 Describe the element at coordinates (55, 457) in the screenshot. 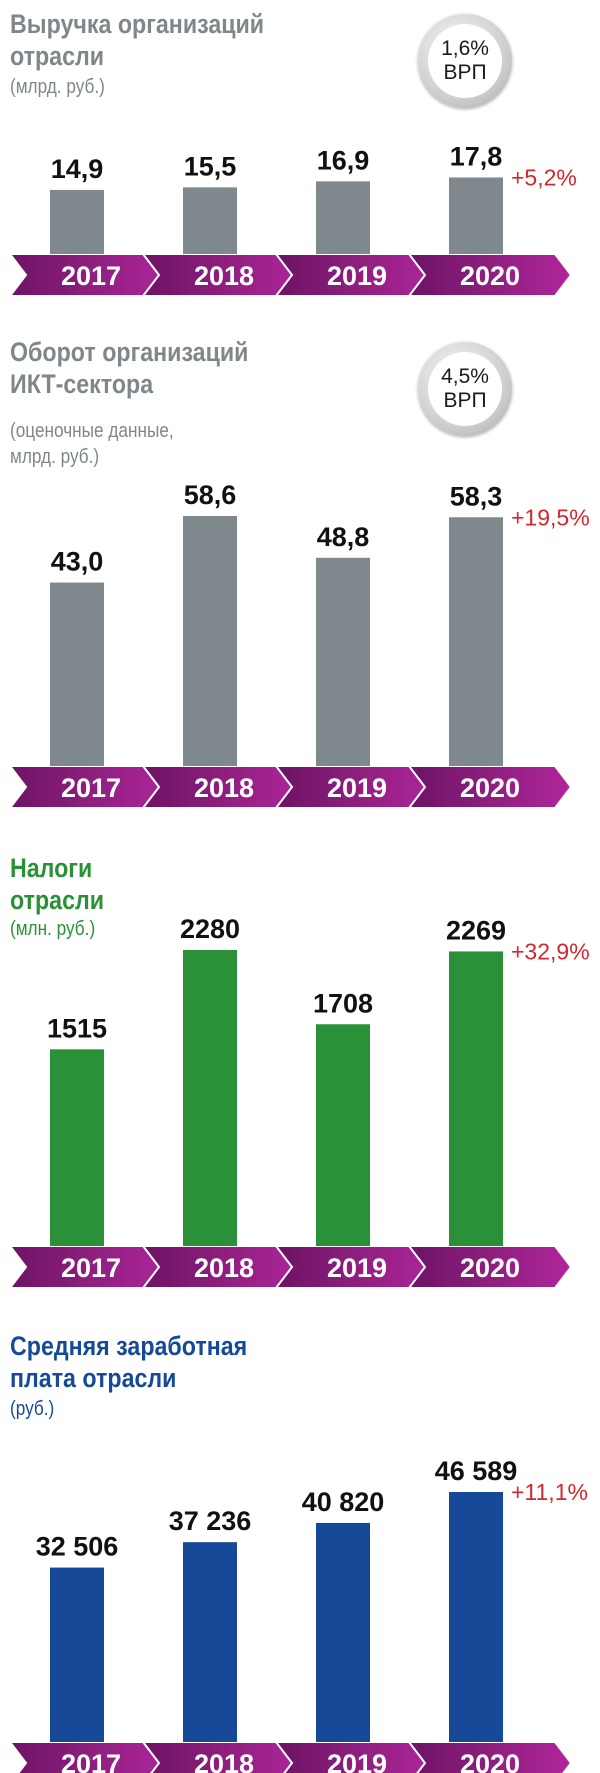

I see `chart-subtitle-line: млрд. руб.)` at that location.